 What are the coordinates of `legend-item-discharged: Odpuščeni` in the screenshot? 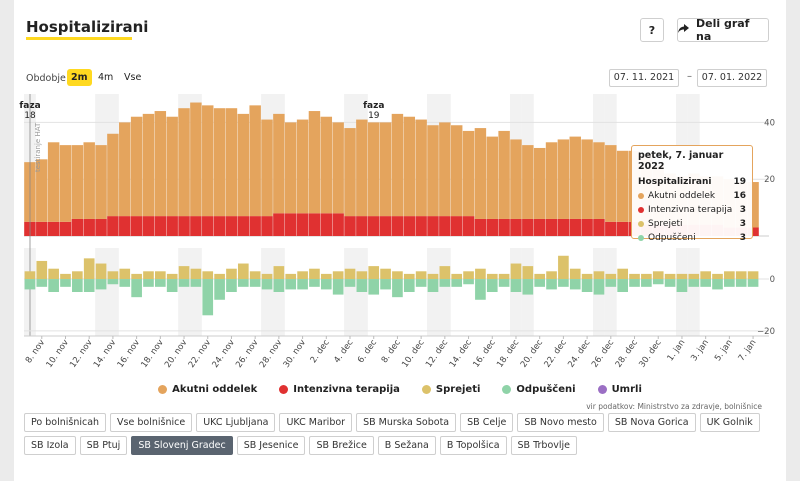 It's located at (539, 389).